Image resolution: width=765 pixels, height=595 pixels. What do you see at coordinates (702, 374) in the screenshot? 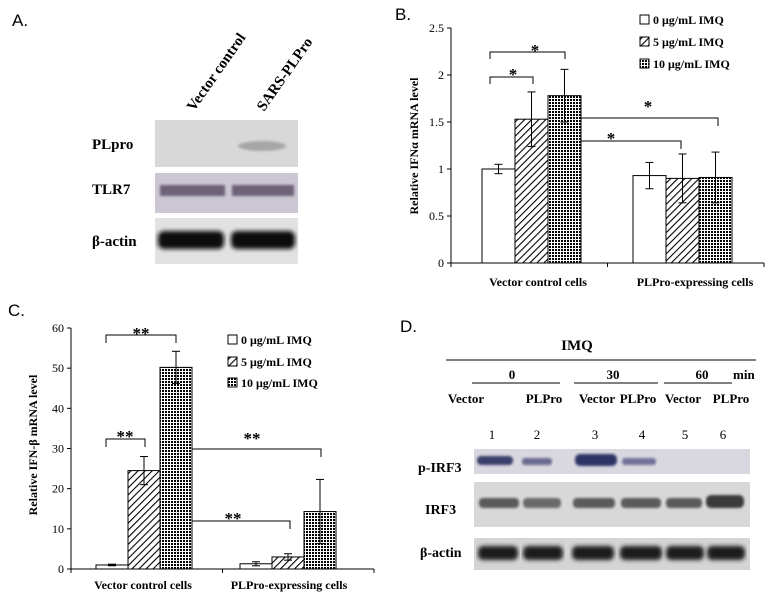
I see `time-label: 60` at bounding box center [702, 374].